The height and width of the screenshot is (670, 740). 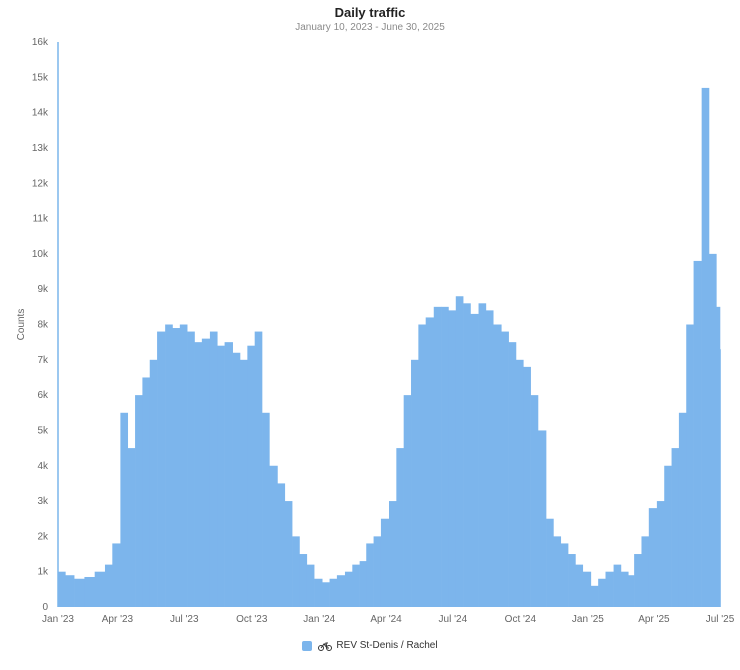 What do you see at coordinates (40, 148) in the screenshot?
I see `y-tick-label: 13k` at bounding box center [40, 148].